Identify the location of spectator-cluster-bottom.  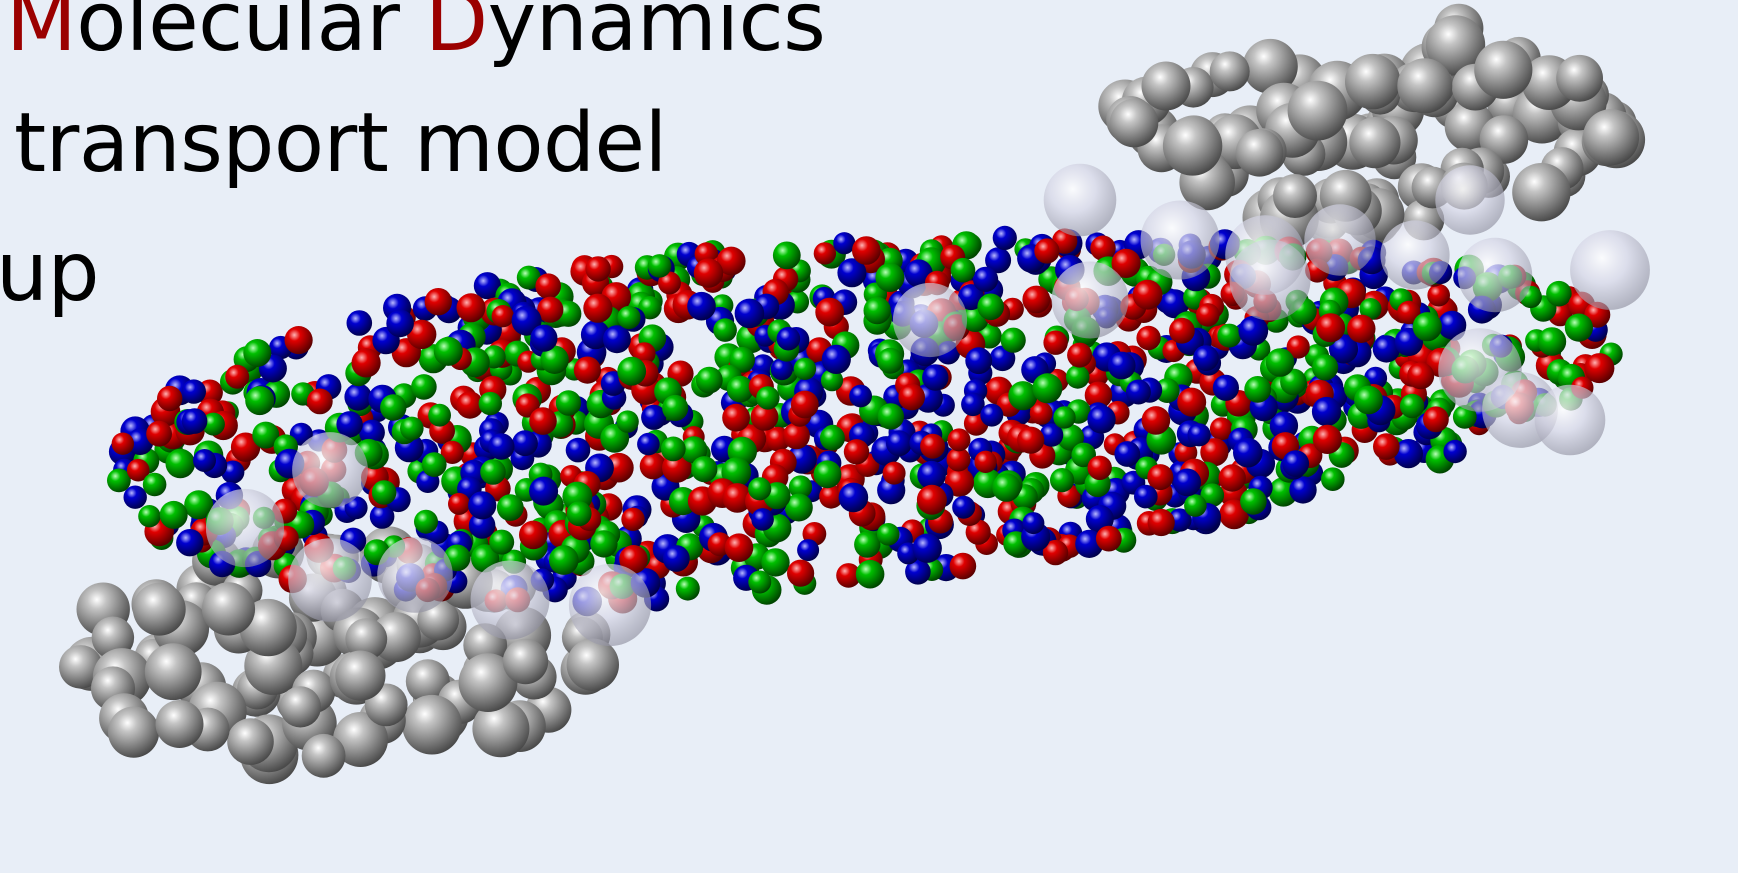
(339, 655).